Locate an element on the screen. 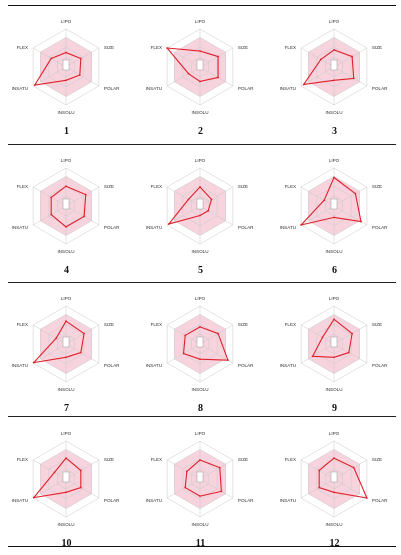  chart-number: 8 is located at coordinates (200, 408).